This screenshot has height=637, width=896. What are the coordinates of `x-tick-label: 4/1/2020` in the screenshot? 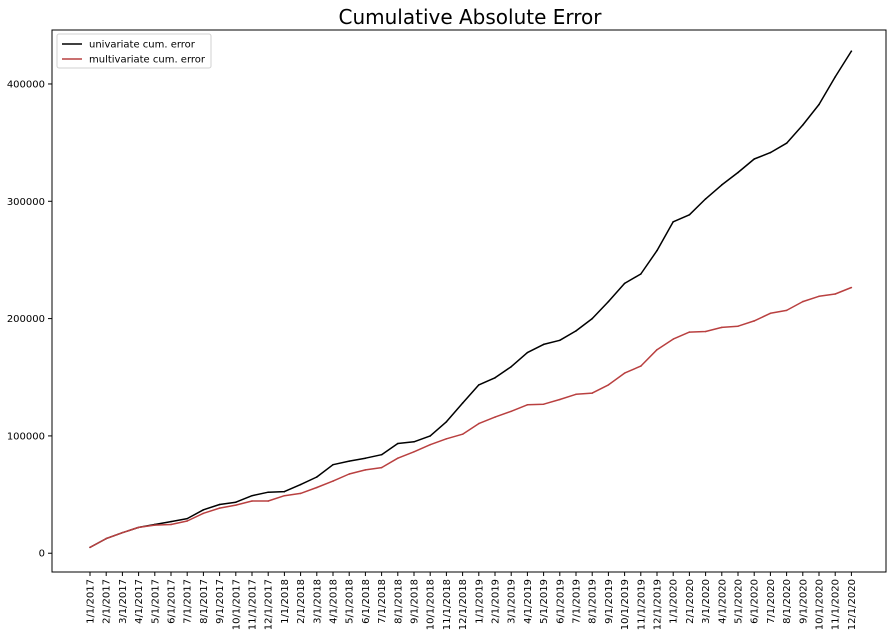 It's located at (722, 601).